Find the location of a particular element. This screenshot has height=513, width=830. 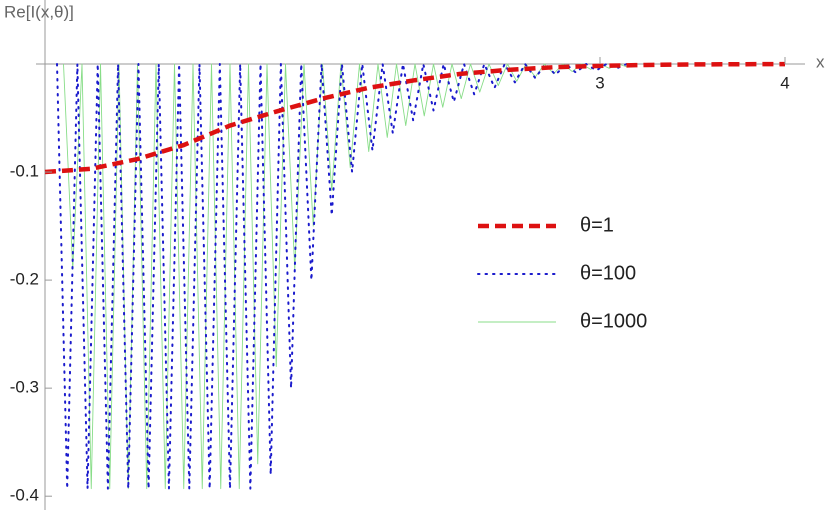

x-tick-label: 3 is located at coordinates (599, 82).